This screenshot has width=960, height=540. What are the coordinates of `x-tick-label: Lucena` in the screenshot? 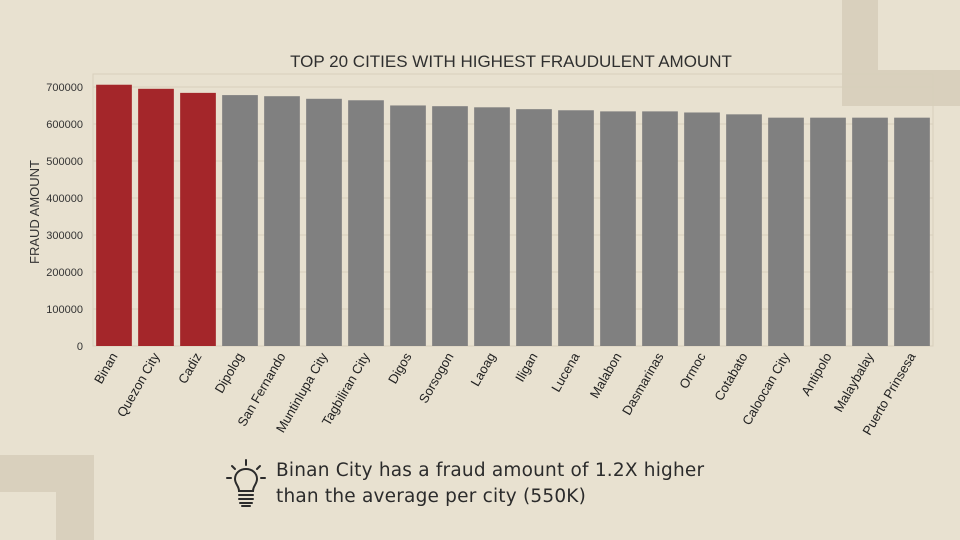 It's located at (565, 371).